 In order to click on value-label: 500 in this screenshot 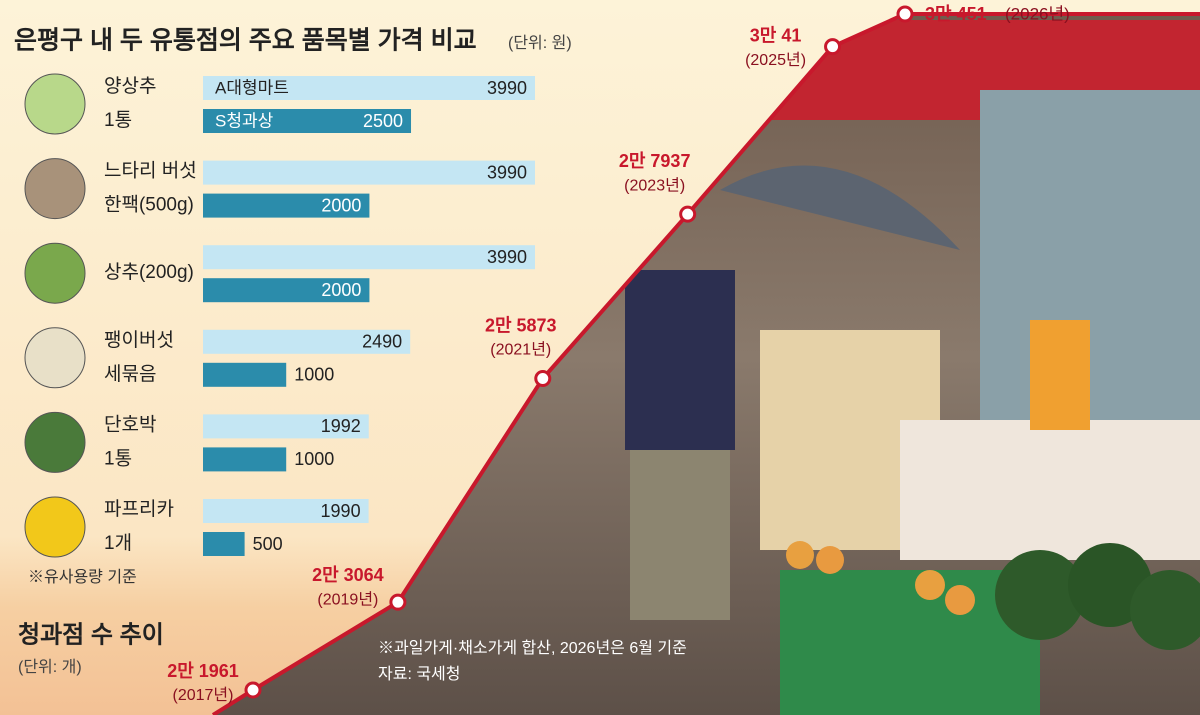, I will do `click(268, 544)`.